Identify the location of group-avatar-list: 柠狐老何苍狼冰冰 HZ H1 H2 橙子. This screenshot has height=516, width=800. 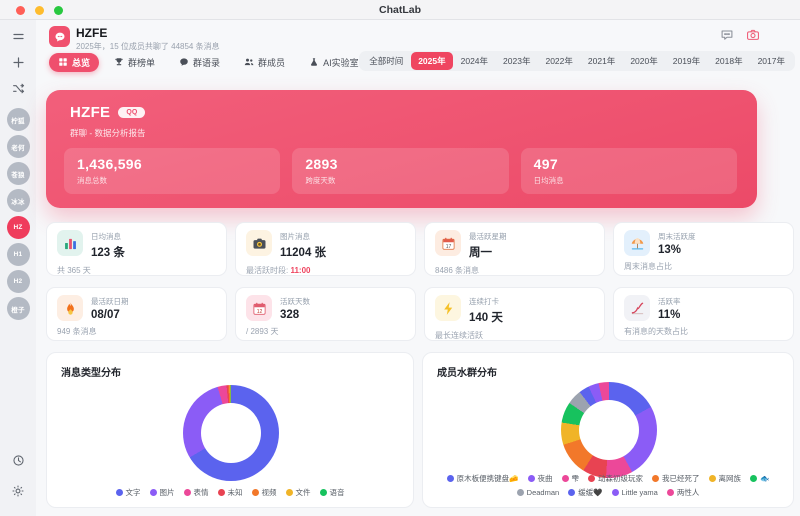
(18, 214).